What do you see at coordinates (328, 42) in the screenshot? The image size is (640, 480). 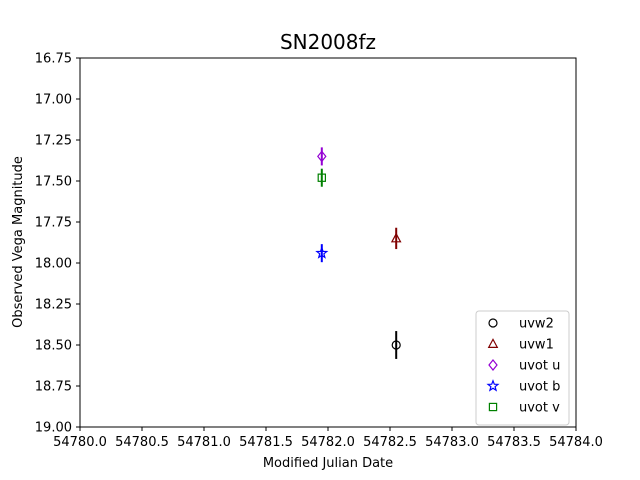 I see `chart-title: SN2008fz` at bounding box center [328, 42].